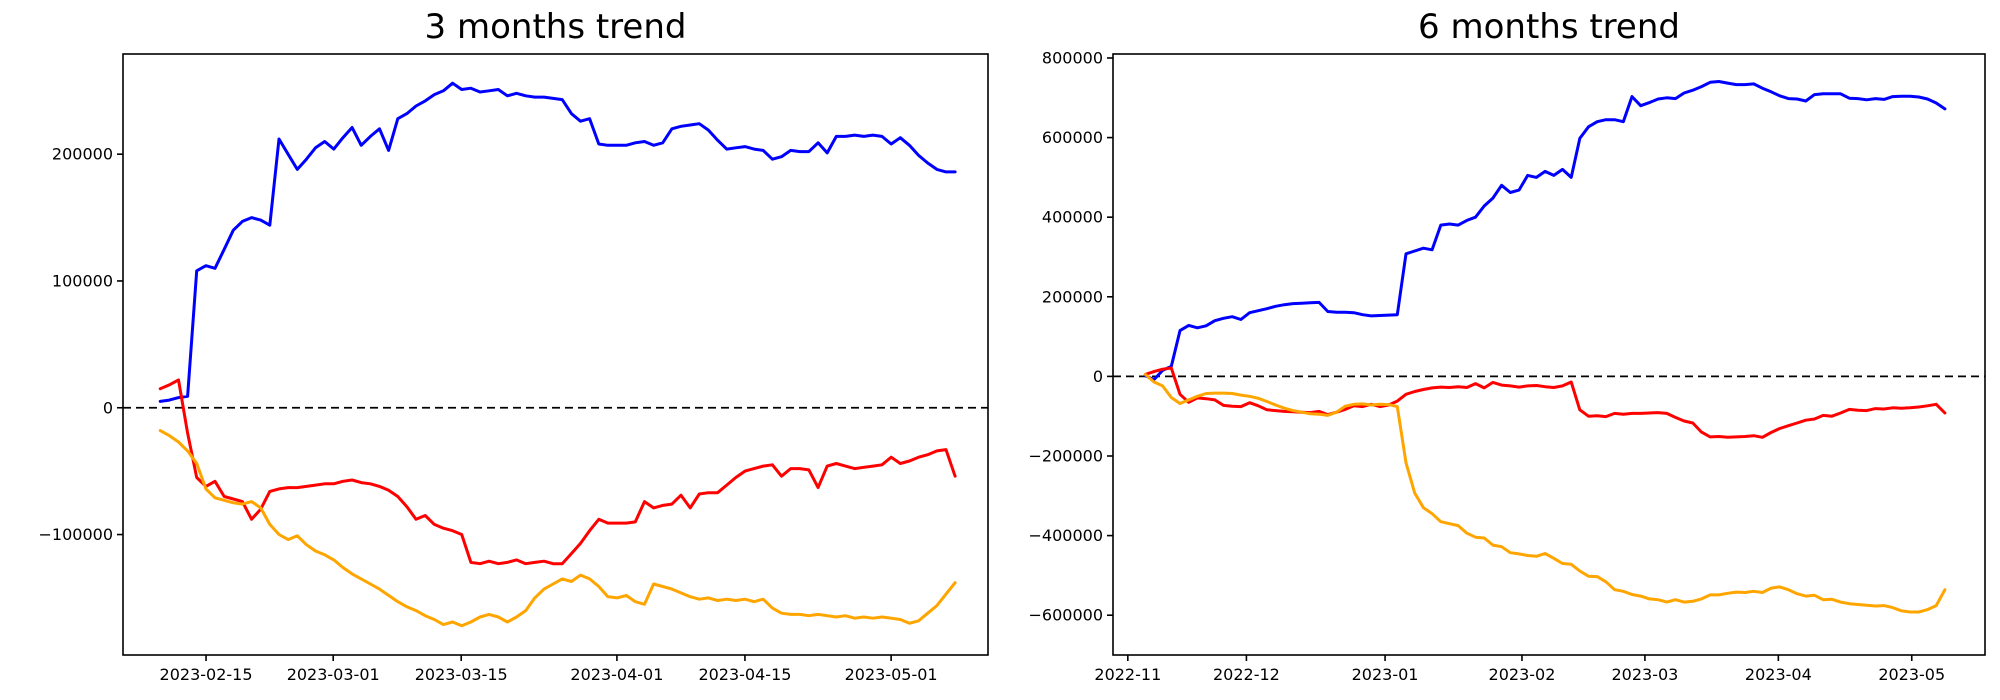 The image size is (2000, 700). I want to click on x-tick-label: 2023-02-15, so click(206, 674).